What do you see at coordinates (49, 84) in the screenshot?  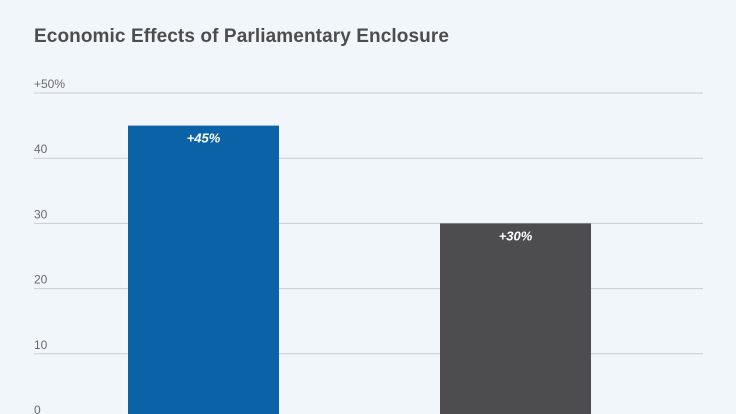 I see `y-tick-label: +50%` at bounding box center [49, 84].